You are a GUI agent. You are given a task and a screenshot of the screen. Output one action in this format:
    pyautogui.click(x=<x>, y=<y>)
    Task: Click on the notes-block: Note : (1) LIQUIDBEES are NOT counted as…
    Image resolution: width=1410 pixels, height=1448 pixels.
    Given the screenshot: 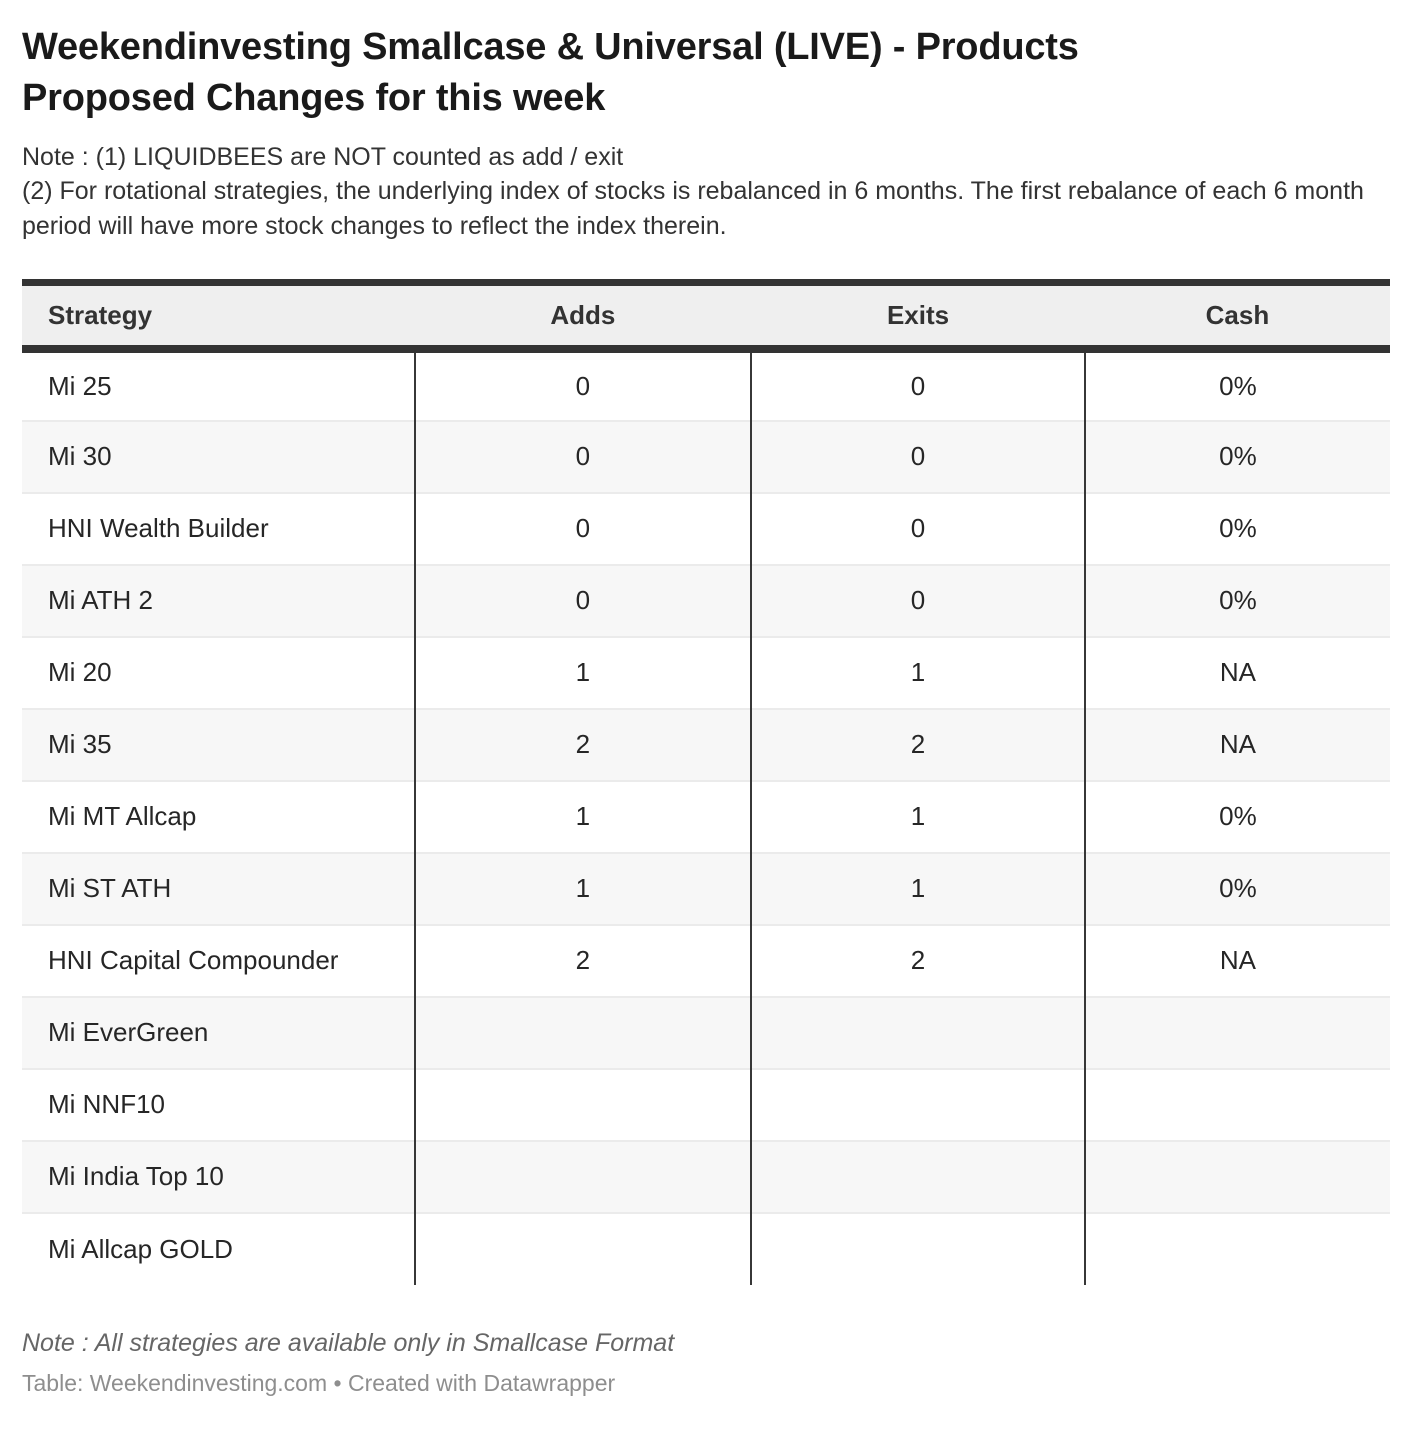 What is the action you would take?
    pyautogui.click(x=706, y=192)
    